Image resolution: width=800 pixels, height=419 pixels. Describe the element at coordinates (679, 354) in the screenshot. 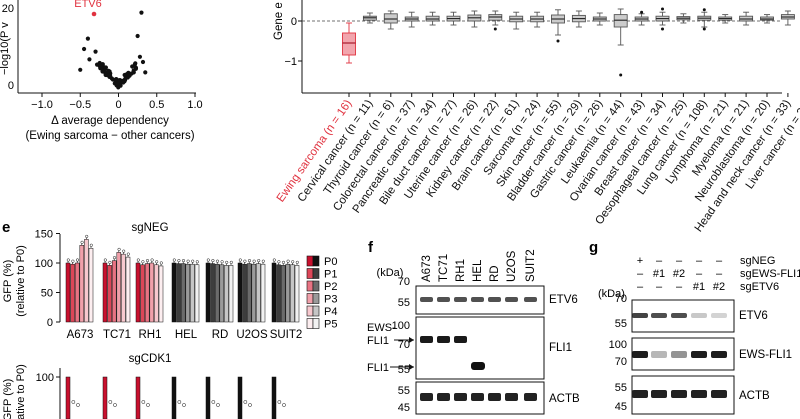

I see `g-band-ews-fli1` at that location.